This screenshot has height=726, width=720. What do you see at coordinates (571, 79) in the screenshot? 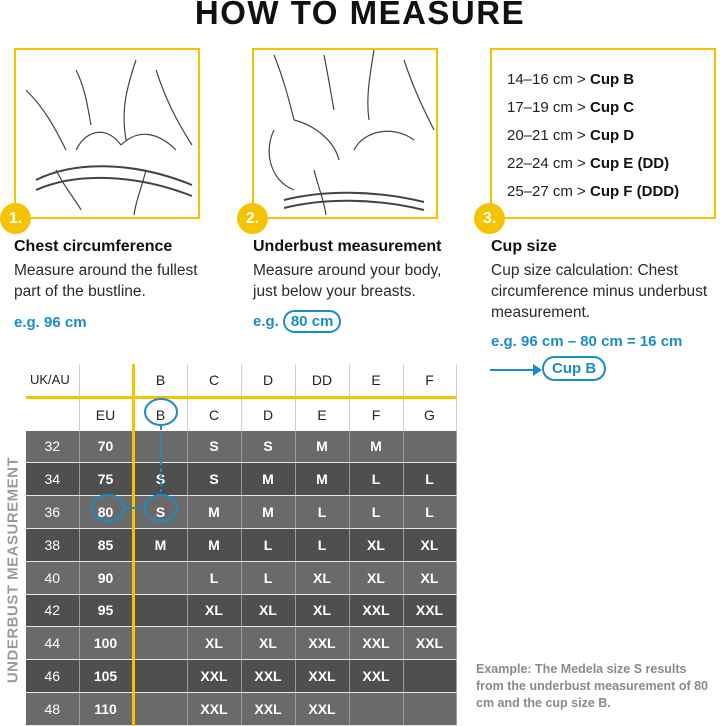
I see `cup-list-item: 14–16 cm > Cup B` at bounding box center [571, 79].